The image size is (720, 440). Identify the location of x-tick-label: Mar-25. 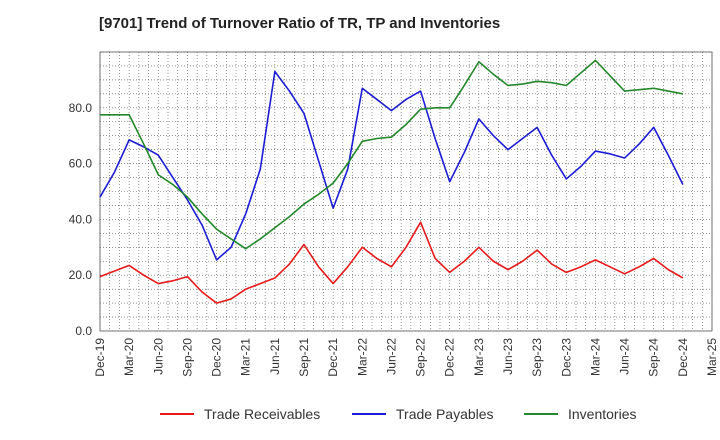
(712, 357).